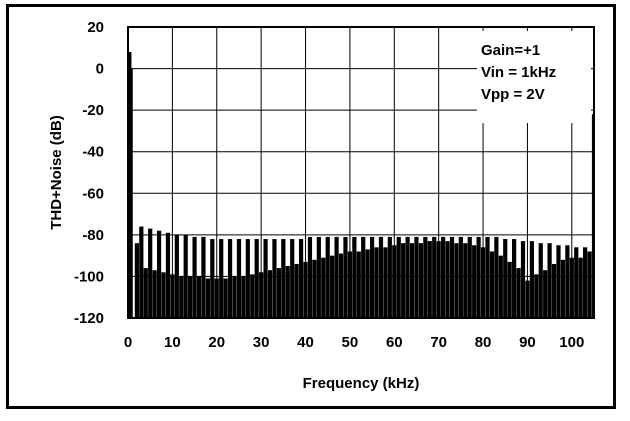 This screenshot has height=421, width=630. I want to click on x-tick-label: 50, so click(350, 342).